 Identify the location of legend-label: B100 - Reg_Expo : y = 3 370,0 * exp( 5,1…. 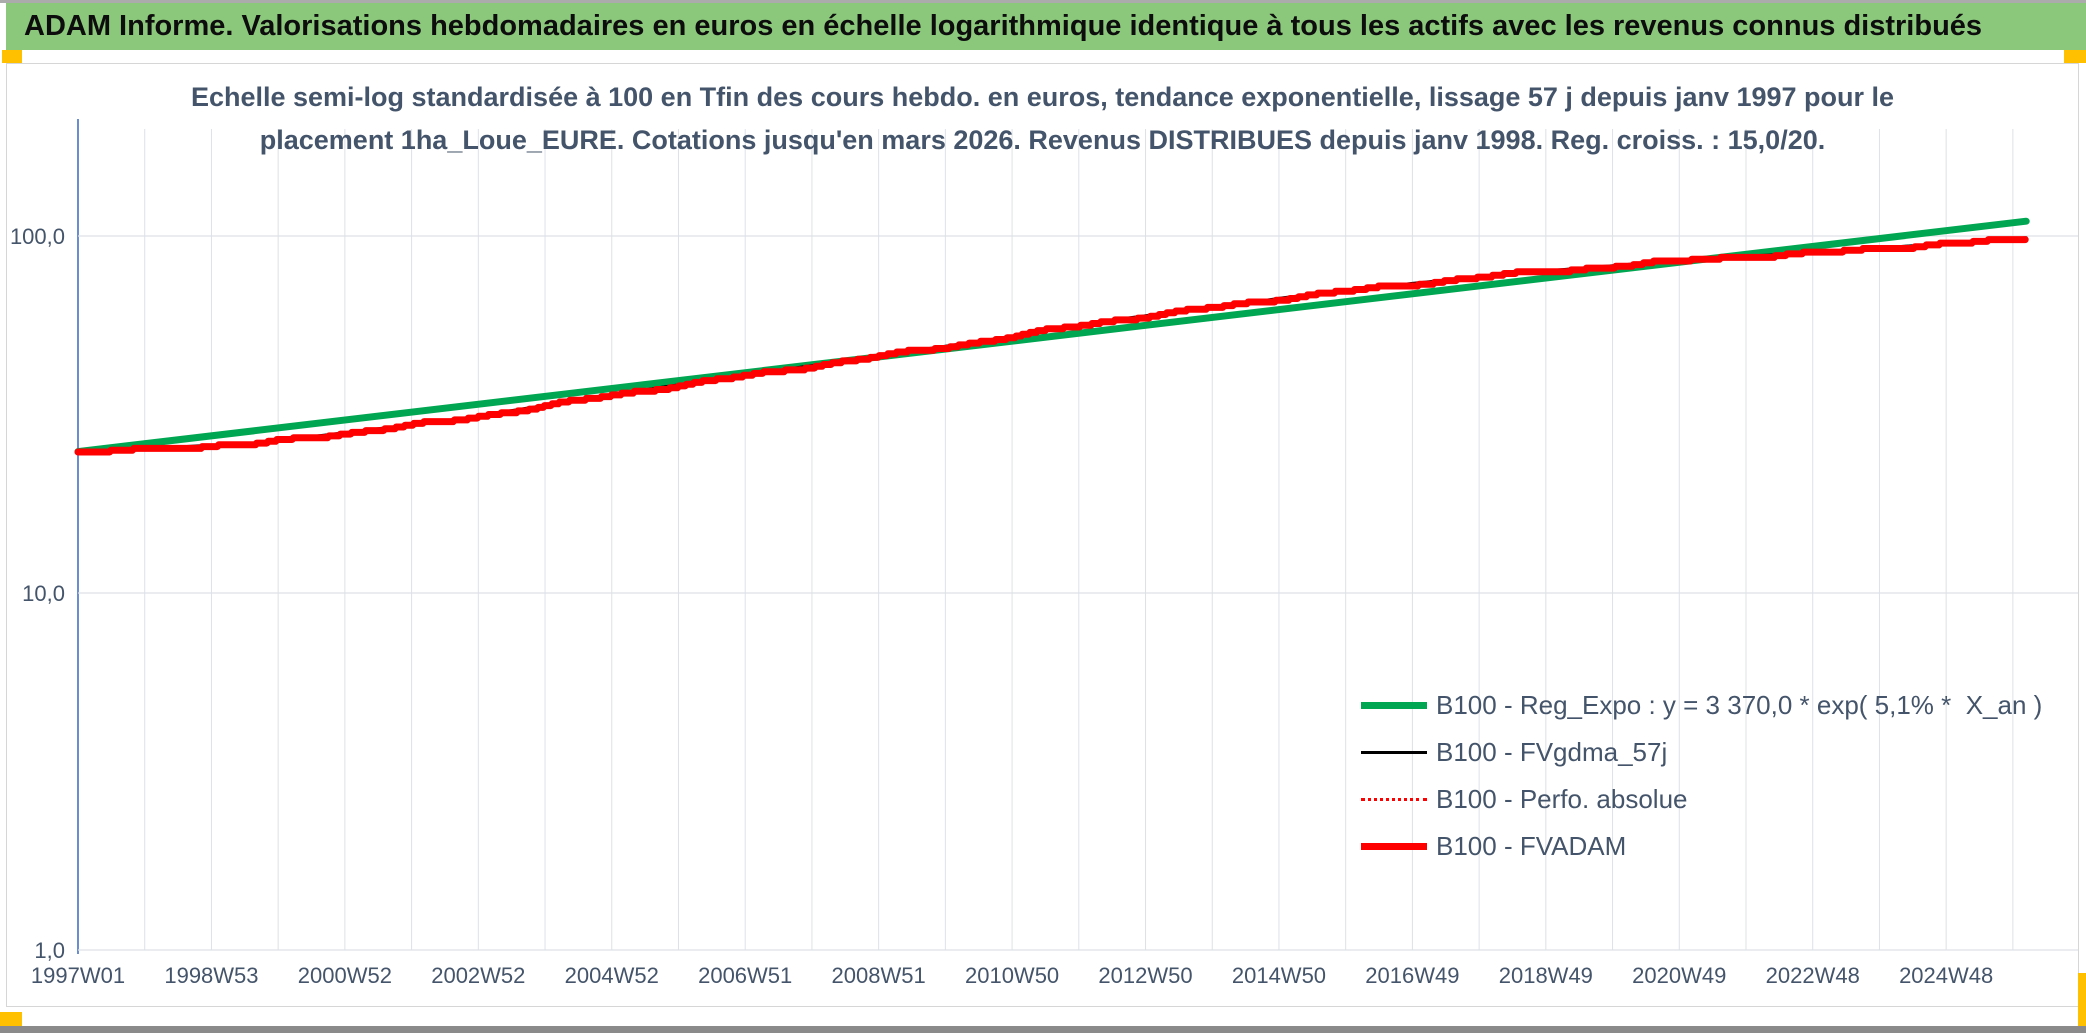
(1739, 705).